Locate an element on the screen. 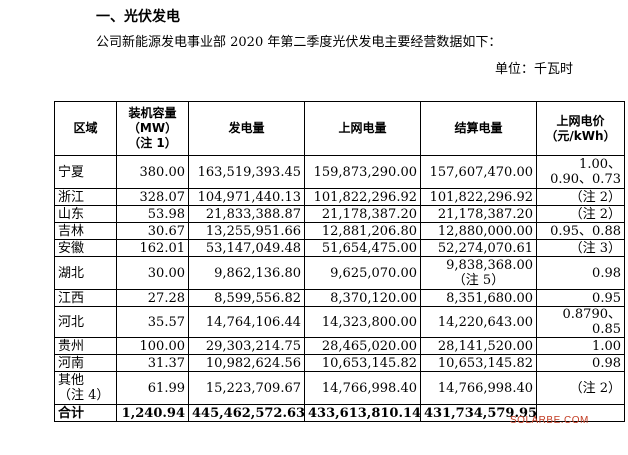  row-generation: 29,303,214.75 is located at coordinates (246, 346).